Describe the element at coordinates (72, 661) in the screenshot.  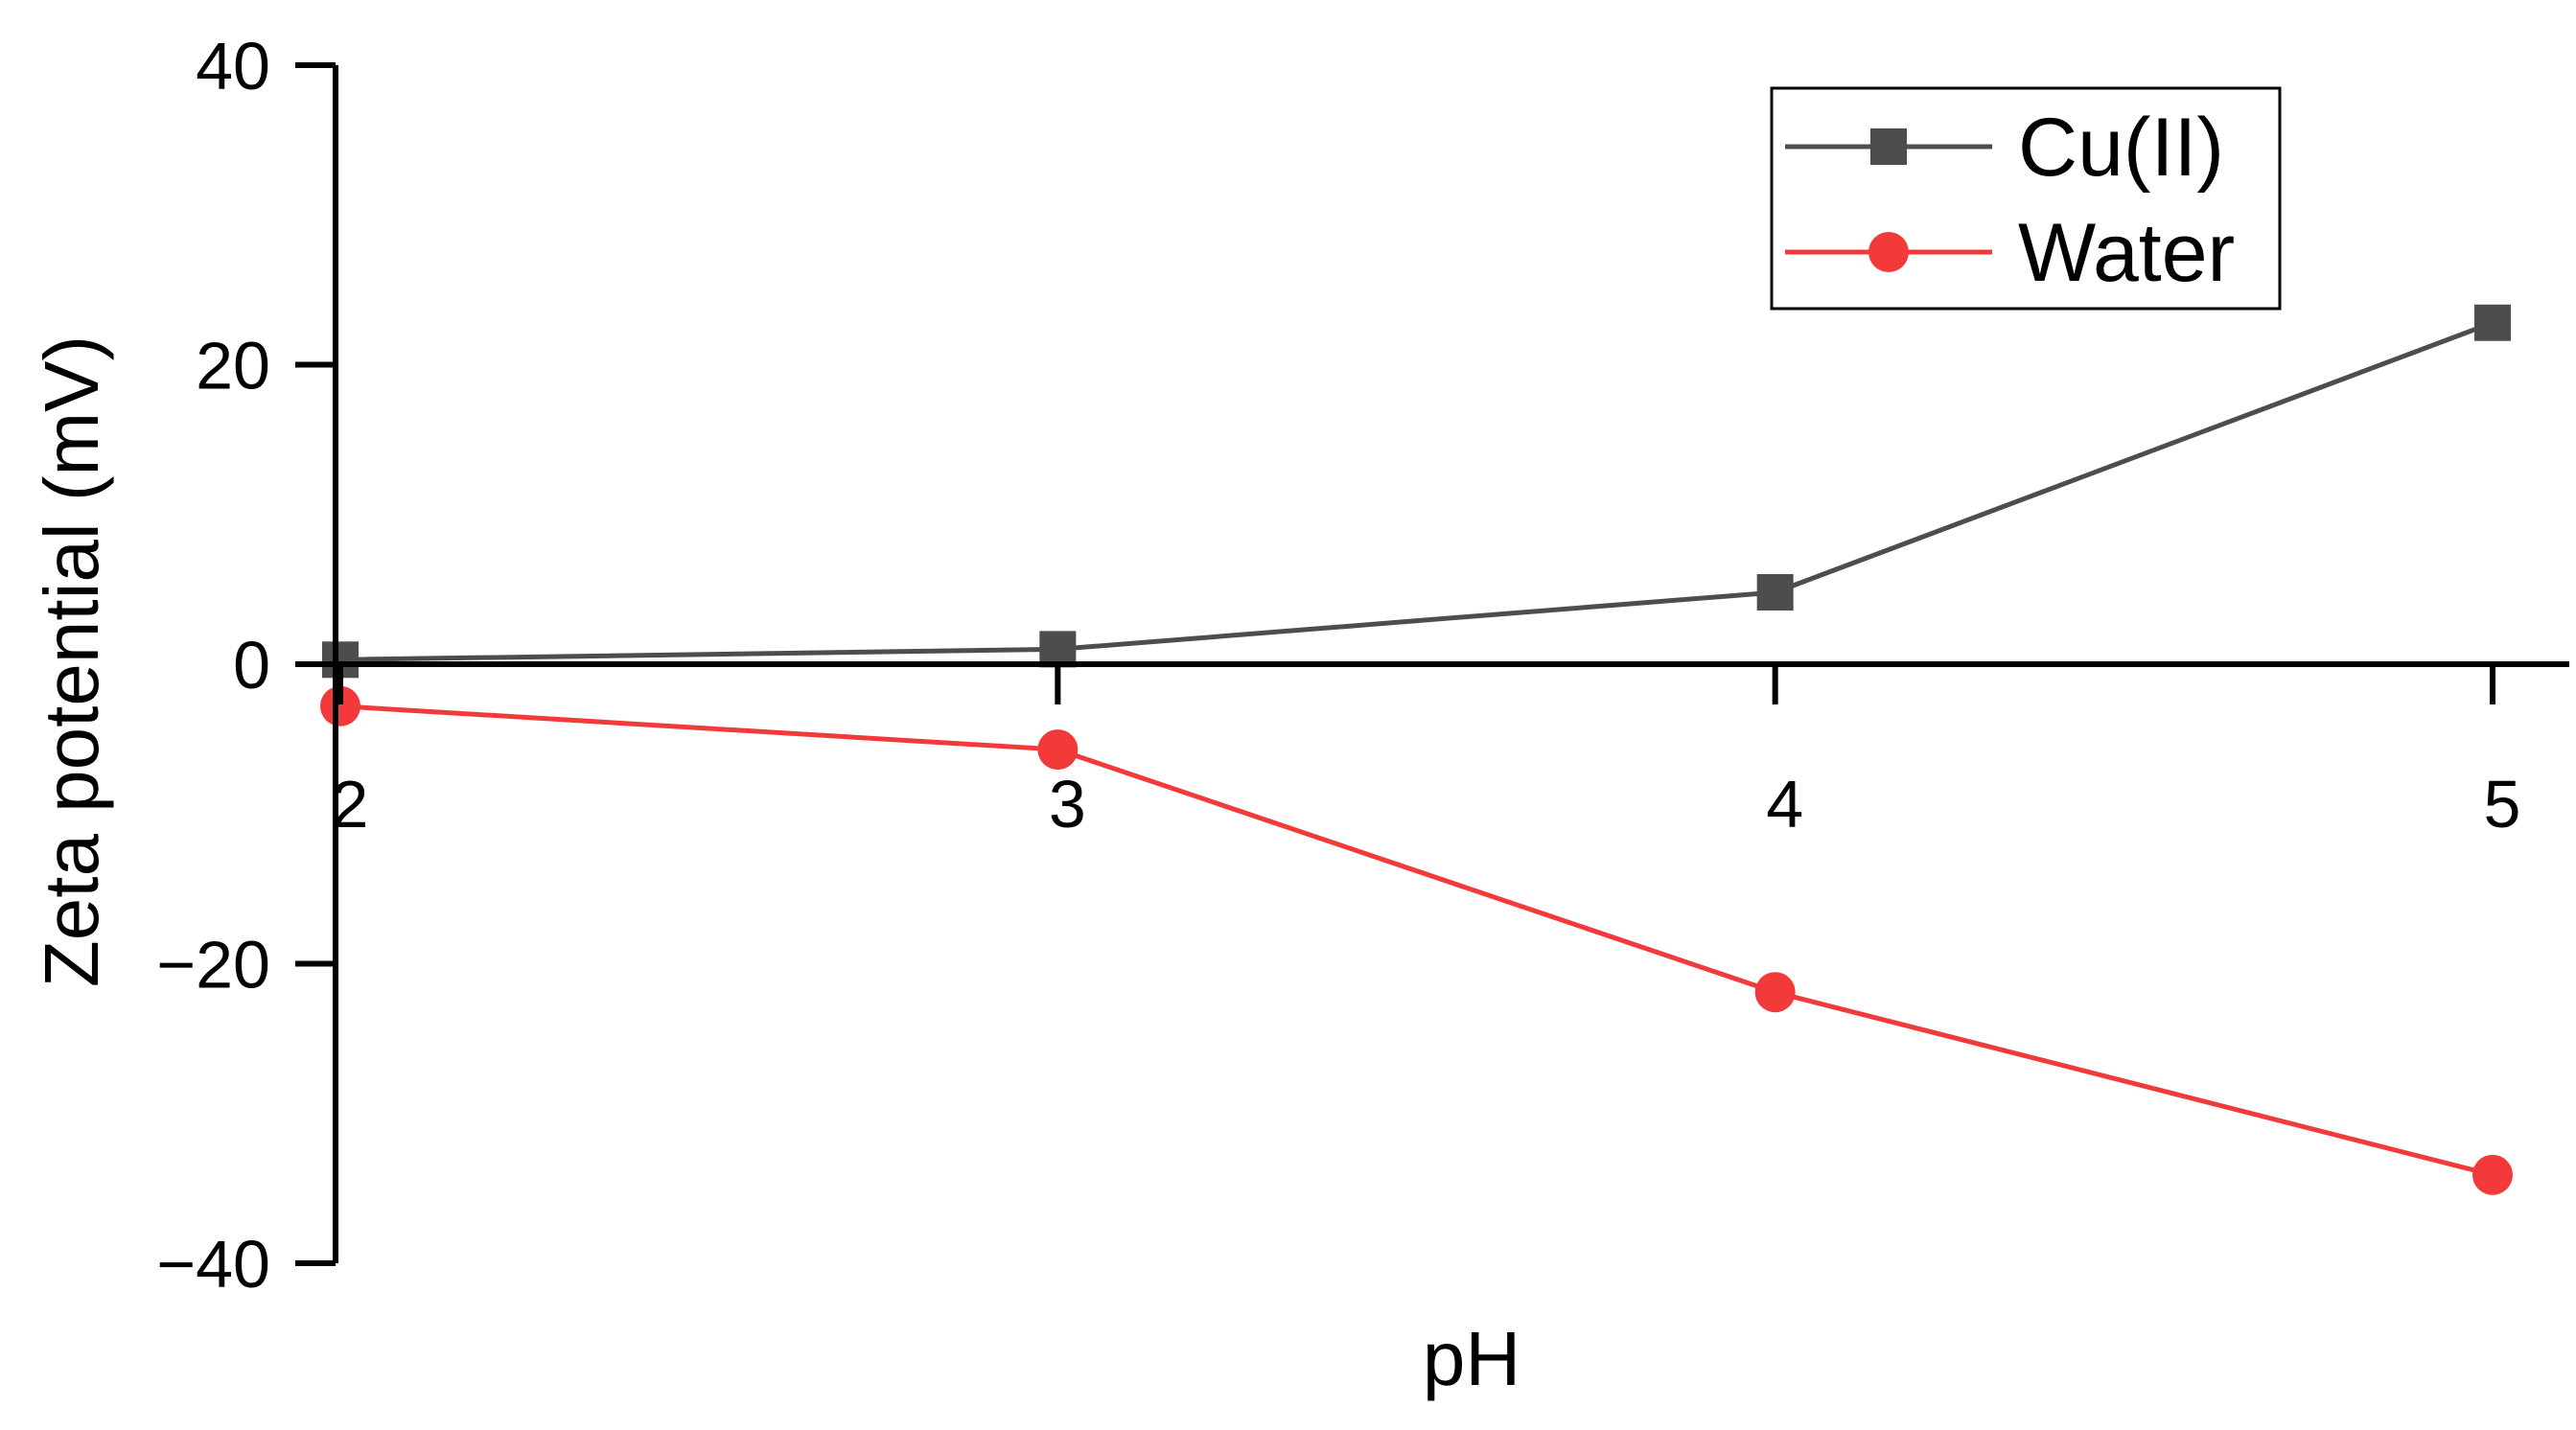
I see `y-axis-title: Zeta potential (mV)` at that location.